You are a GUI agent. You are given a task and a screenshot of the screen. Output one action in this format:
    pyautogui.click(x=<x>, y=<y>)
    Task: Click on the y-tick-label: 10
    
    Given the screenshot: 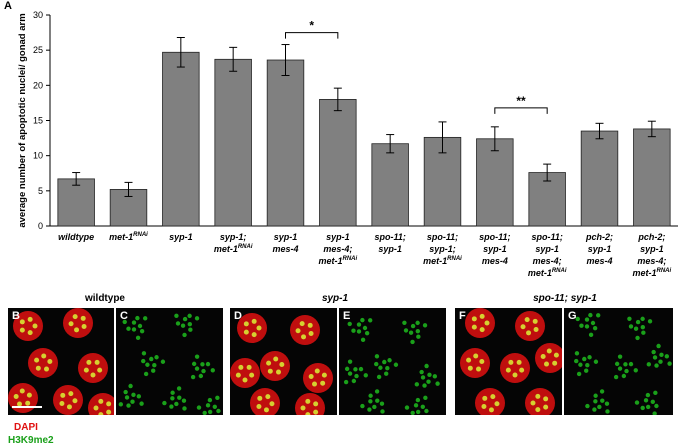 What is the action you would take?
    pyautogui.click(x=38, y=156)
    